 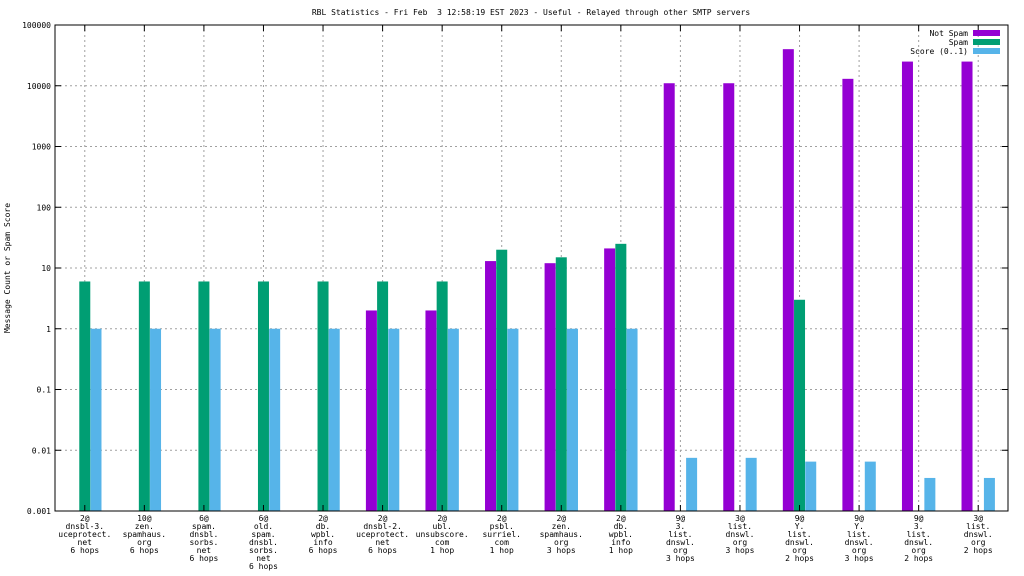 What do you see at coordinates (46, 268) in the screenshot?
I see `y-tick-label: 10` at bounding box center [46, 268].